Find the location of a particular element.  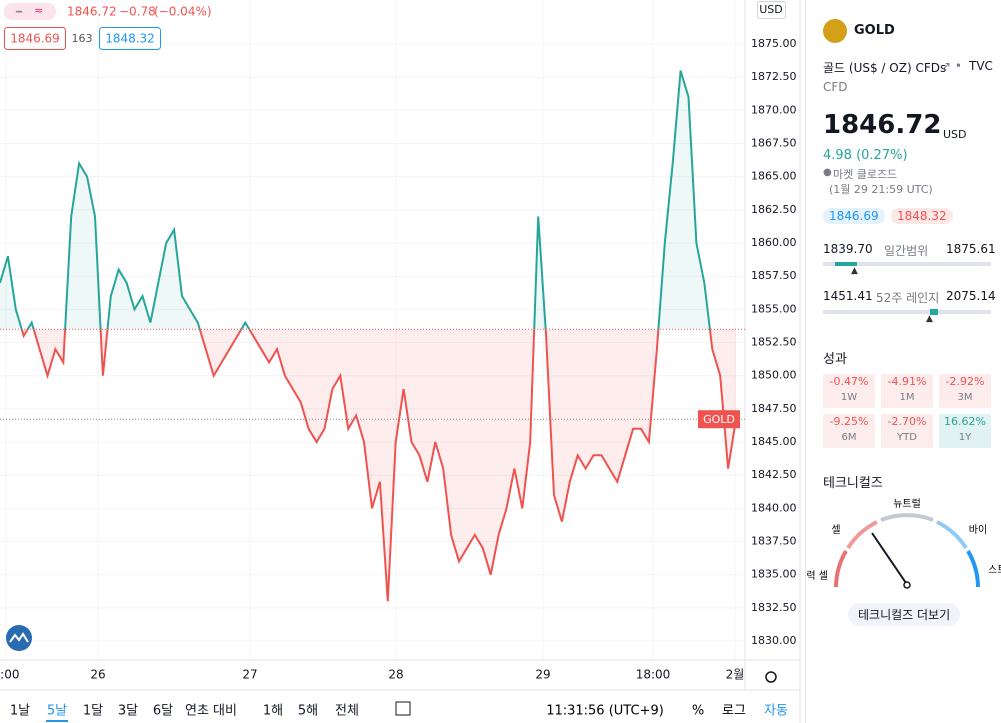

day-range-label: 일간범위 is located at coordinates (906, 251).